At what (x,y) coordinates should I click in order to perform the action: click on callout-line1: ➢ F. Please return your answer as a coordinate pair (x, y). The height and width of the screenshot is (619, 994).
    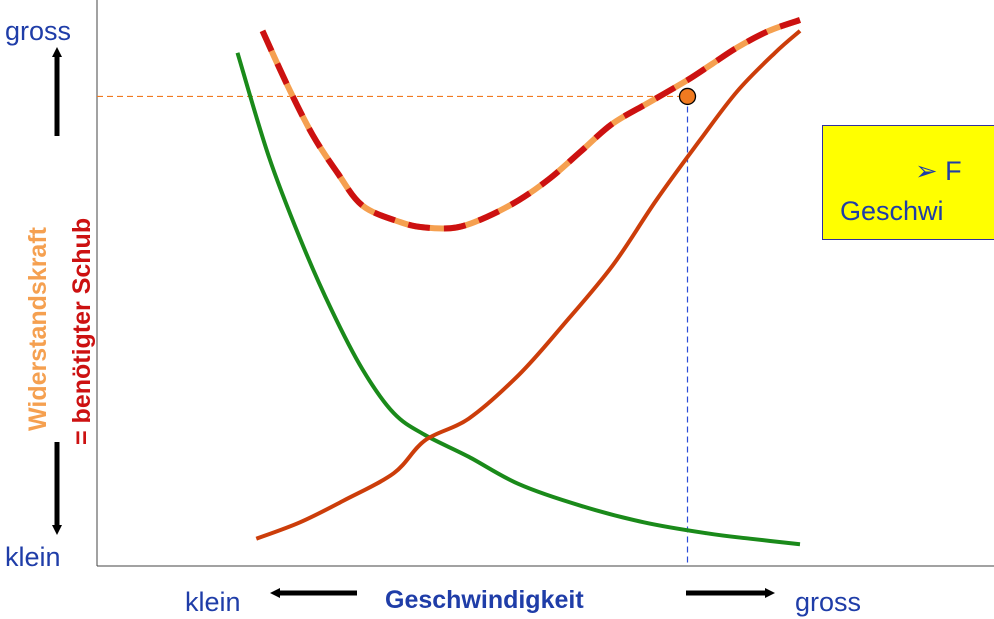
    Looking at the image, I should click on (938, 171).